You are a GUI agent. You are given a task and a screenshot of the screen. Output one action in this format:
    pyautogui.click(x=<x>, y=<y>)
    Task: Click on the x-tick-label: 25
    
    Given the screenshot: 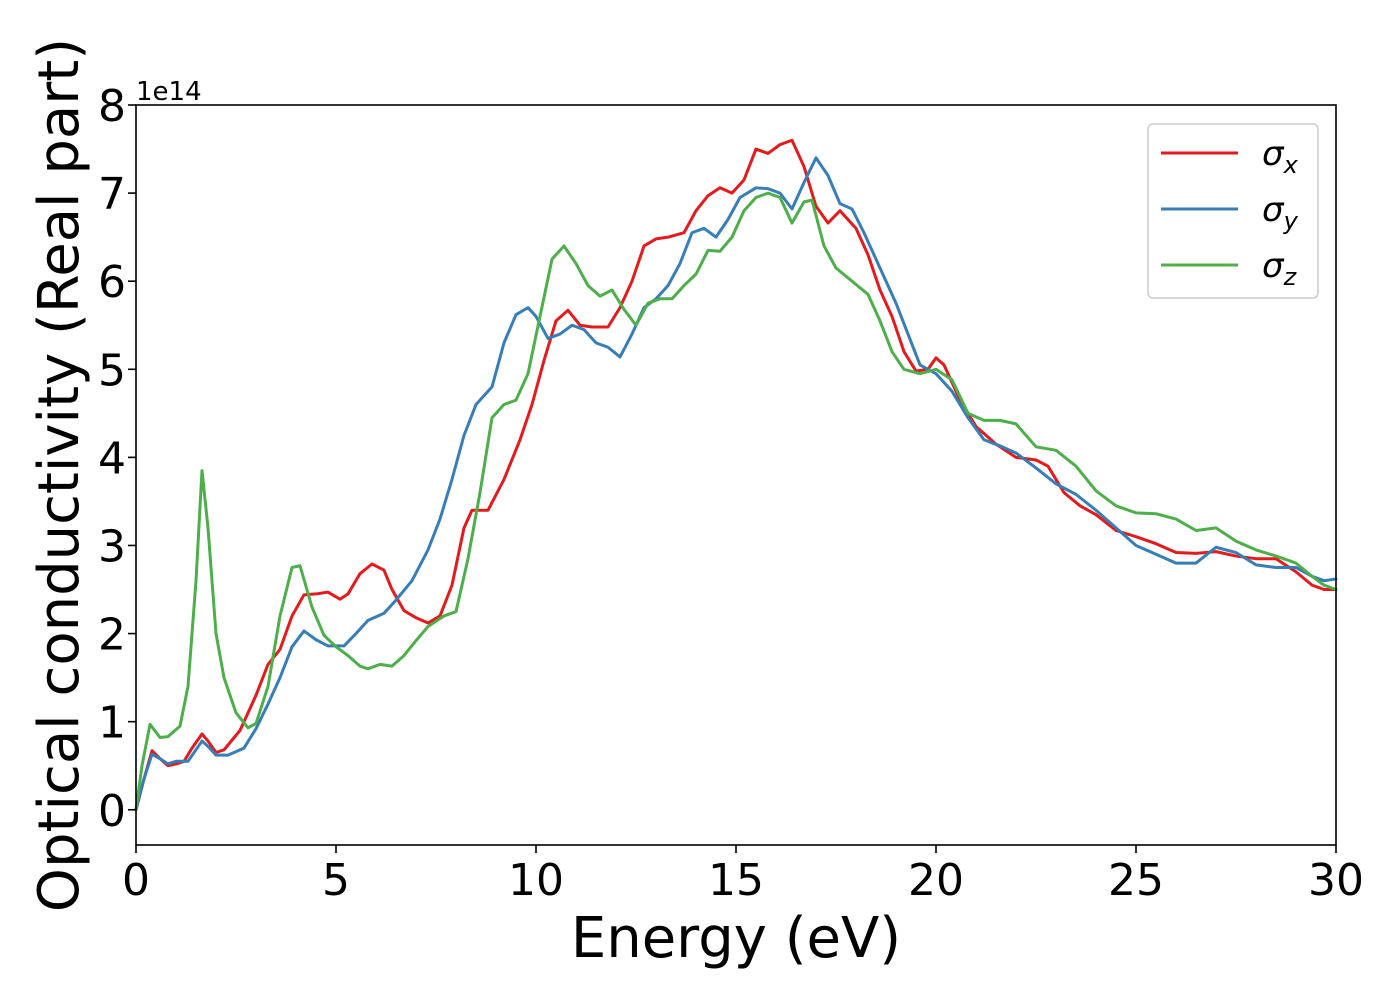 What is the action you would take?
    pyautogui.click(x=1136, y=880)
    